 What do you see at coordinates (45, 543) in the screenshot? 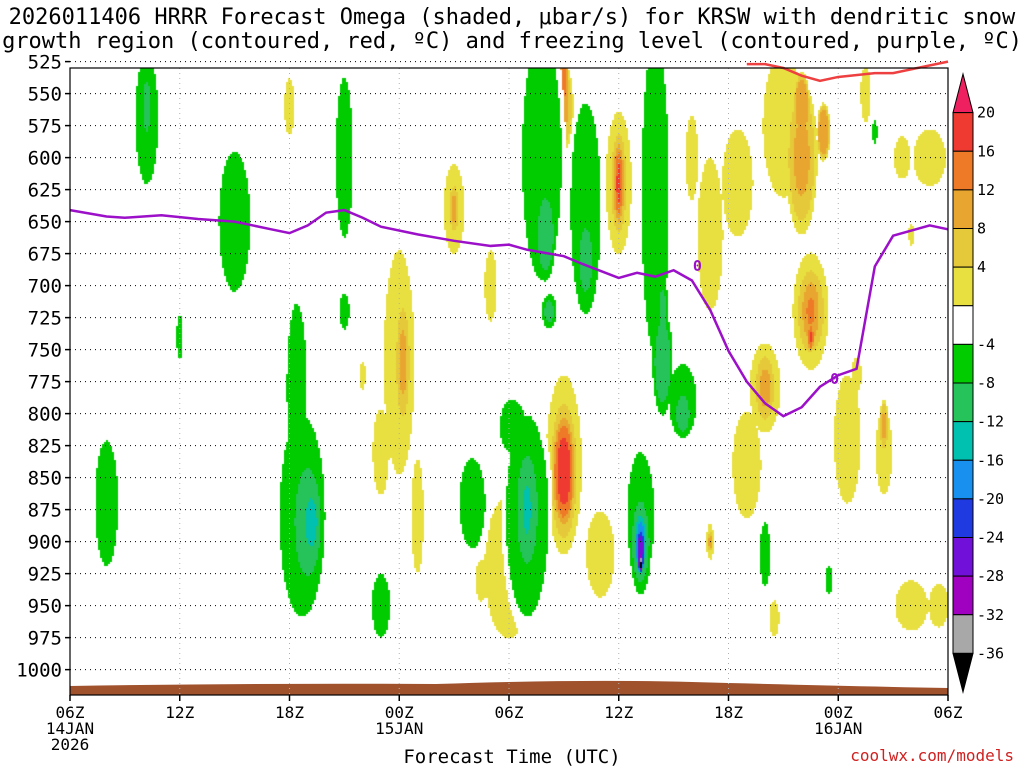
I see `y-tick-label: 900` at bounding box center [45, 543].